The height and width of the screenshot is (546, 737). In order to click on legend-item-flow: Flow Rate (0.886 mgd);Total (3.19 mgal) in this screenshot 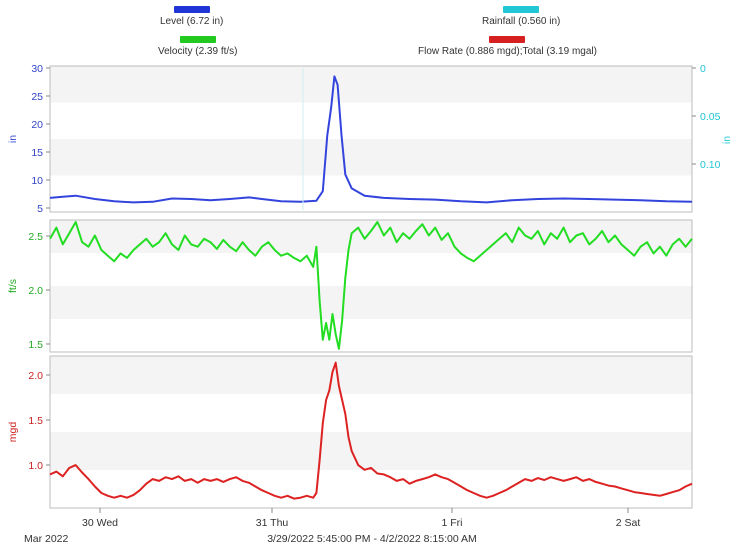, I will do `click(507, 46)`.